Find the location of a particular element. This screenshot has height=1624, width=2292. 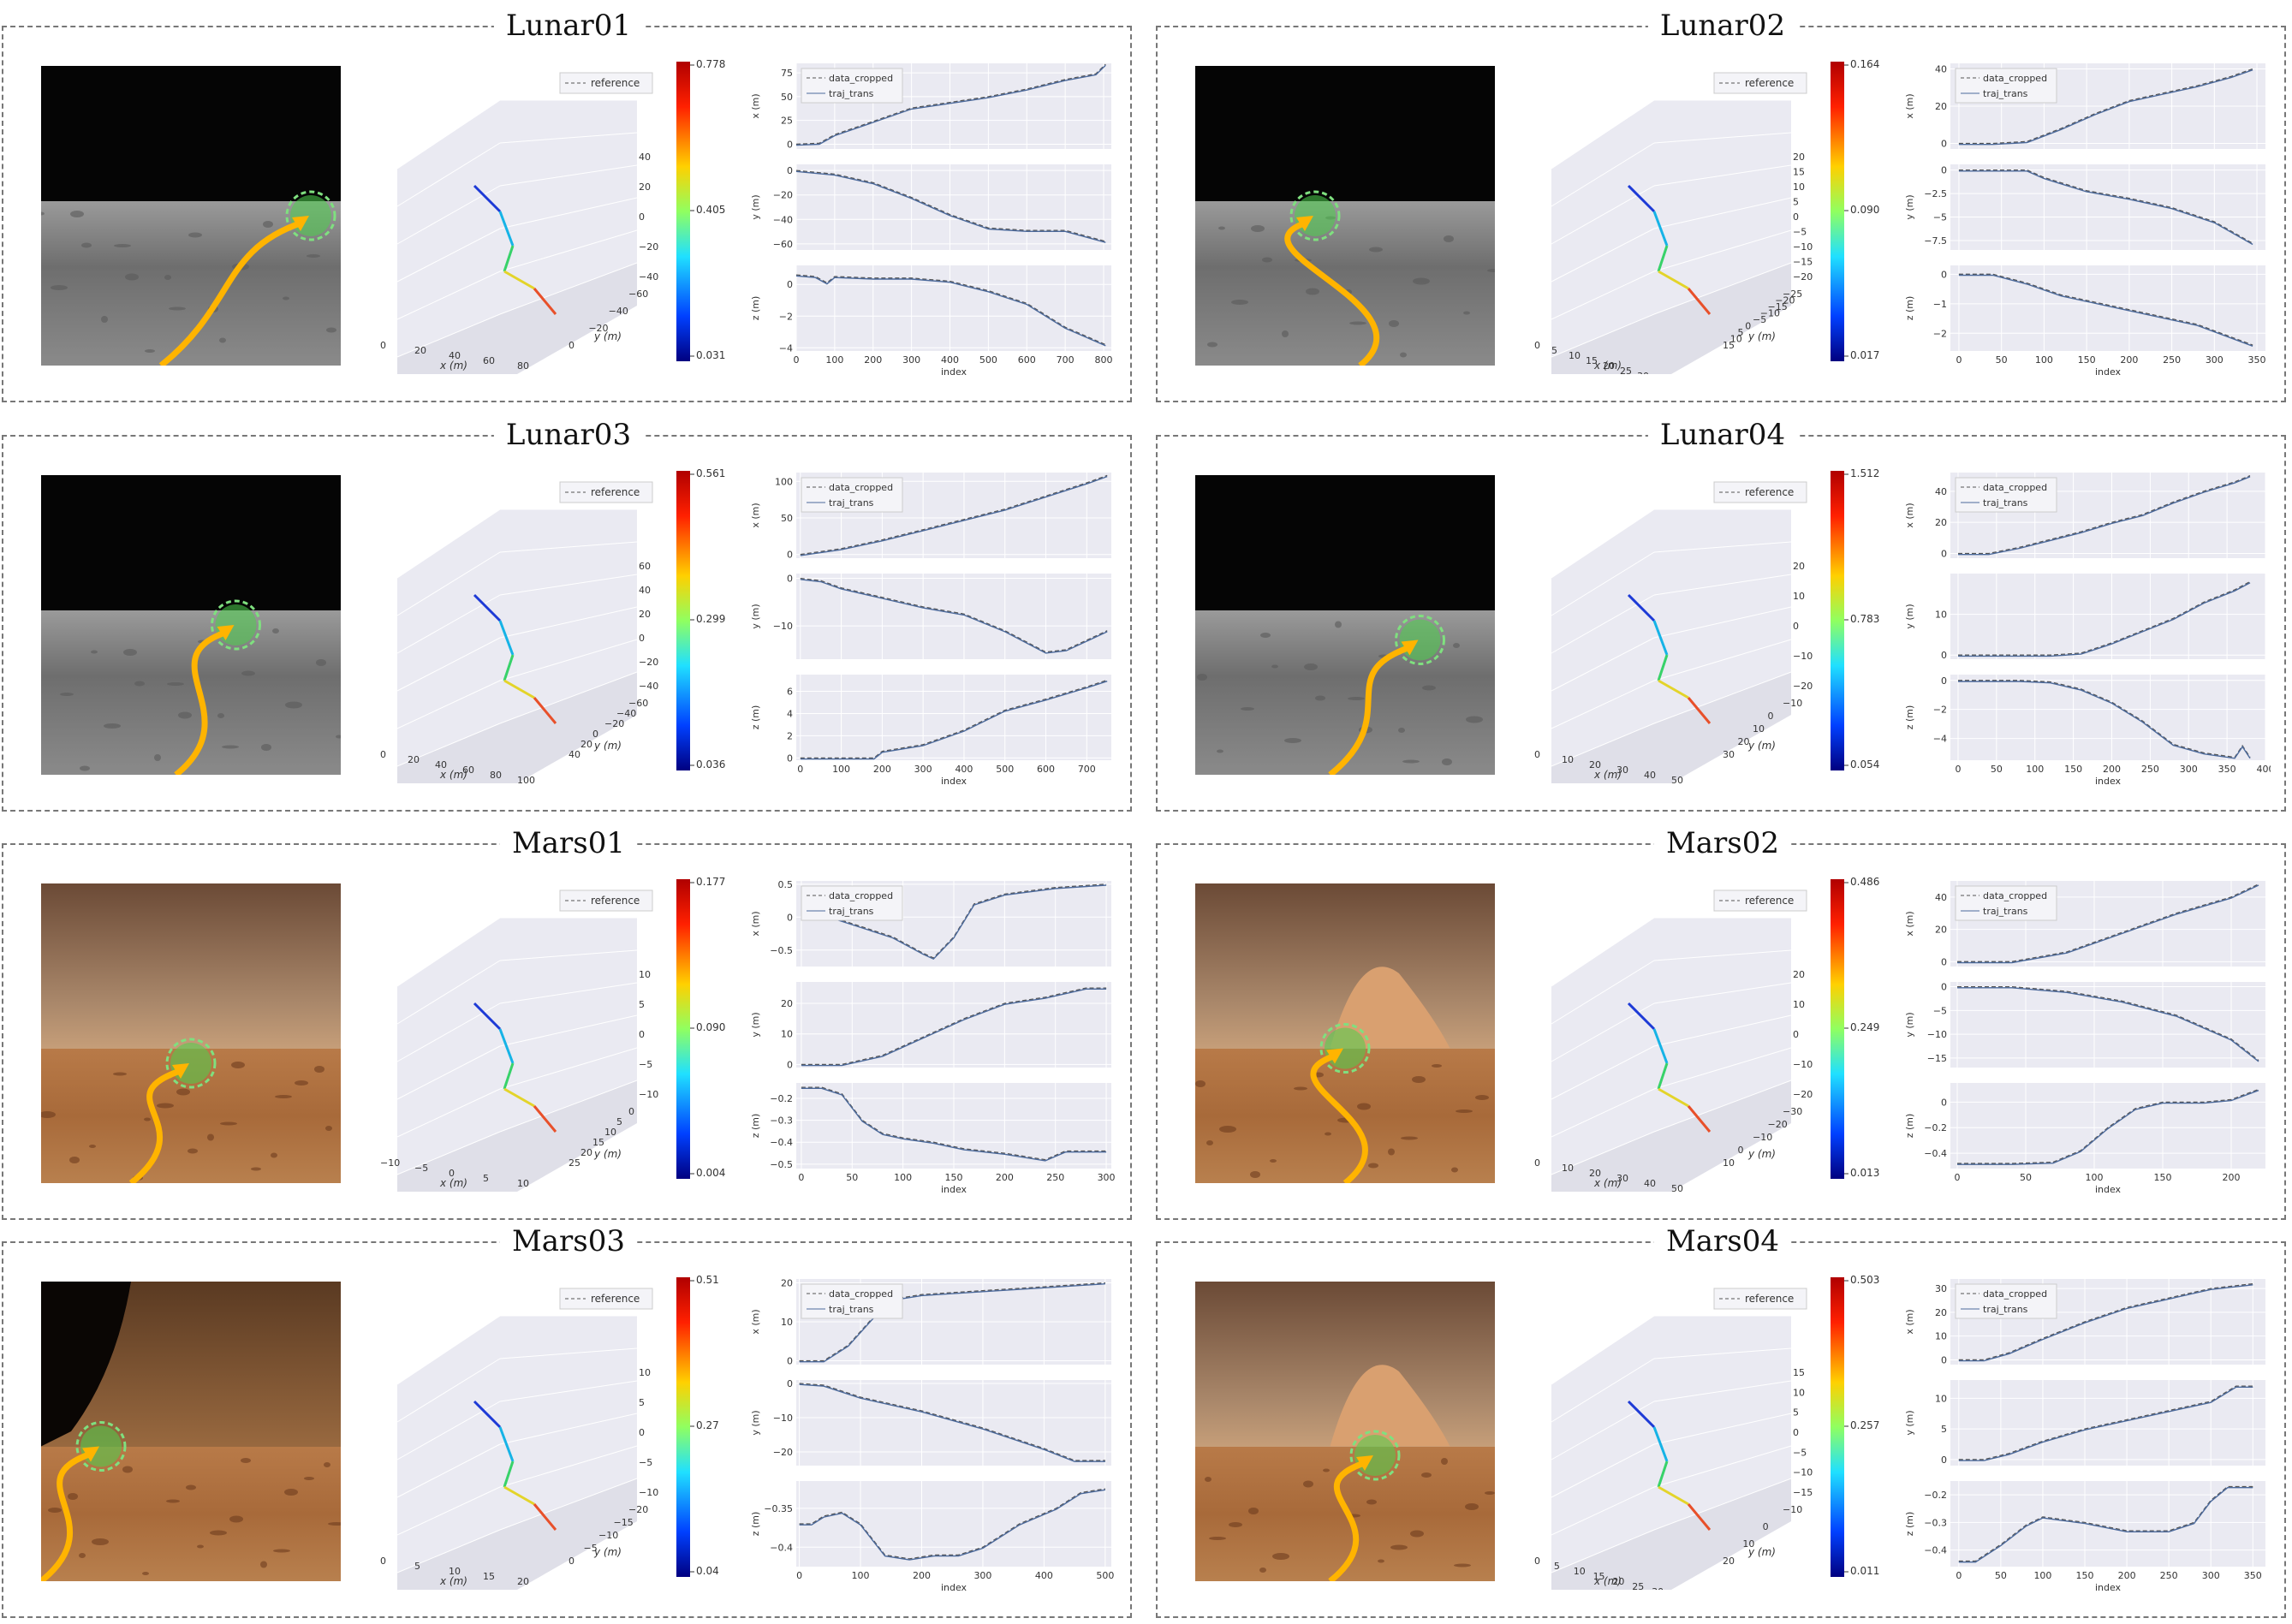

x-tick: 25 is located at coordinates (1638, 1585).